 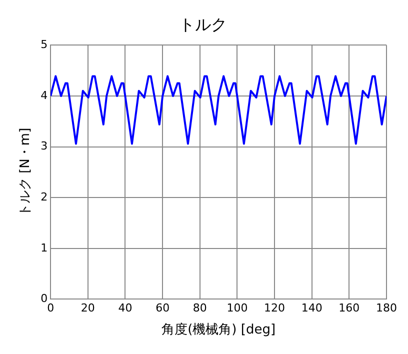 What do you see at coordinates (311, 308) in the screenshot?
I see `x-tick-label: 140` at bounding box center [311, 308].